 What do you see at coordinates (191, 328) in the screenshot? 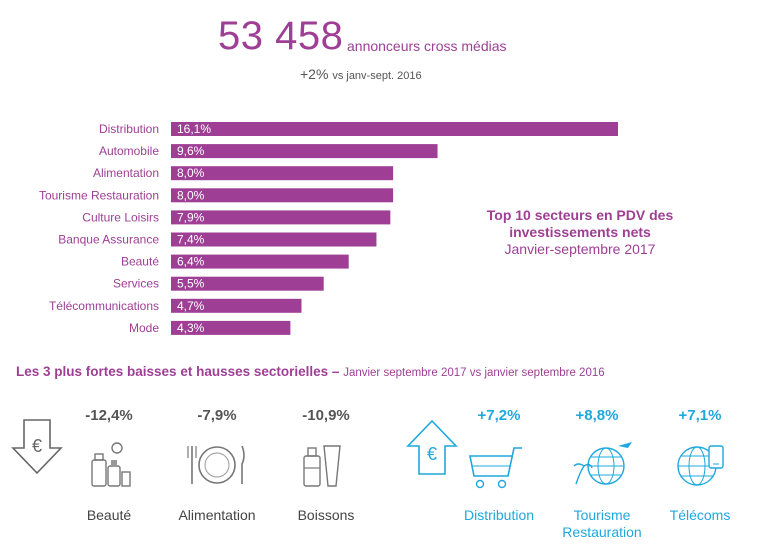
I see `value-label-mode: 4,3%` at bounding box center [191, 328].